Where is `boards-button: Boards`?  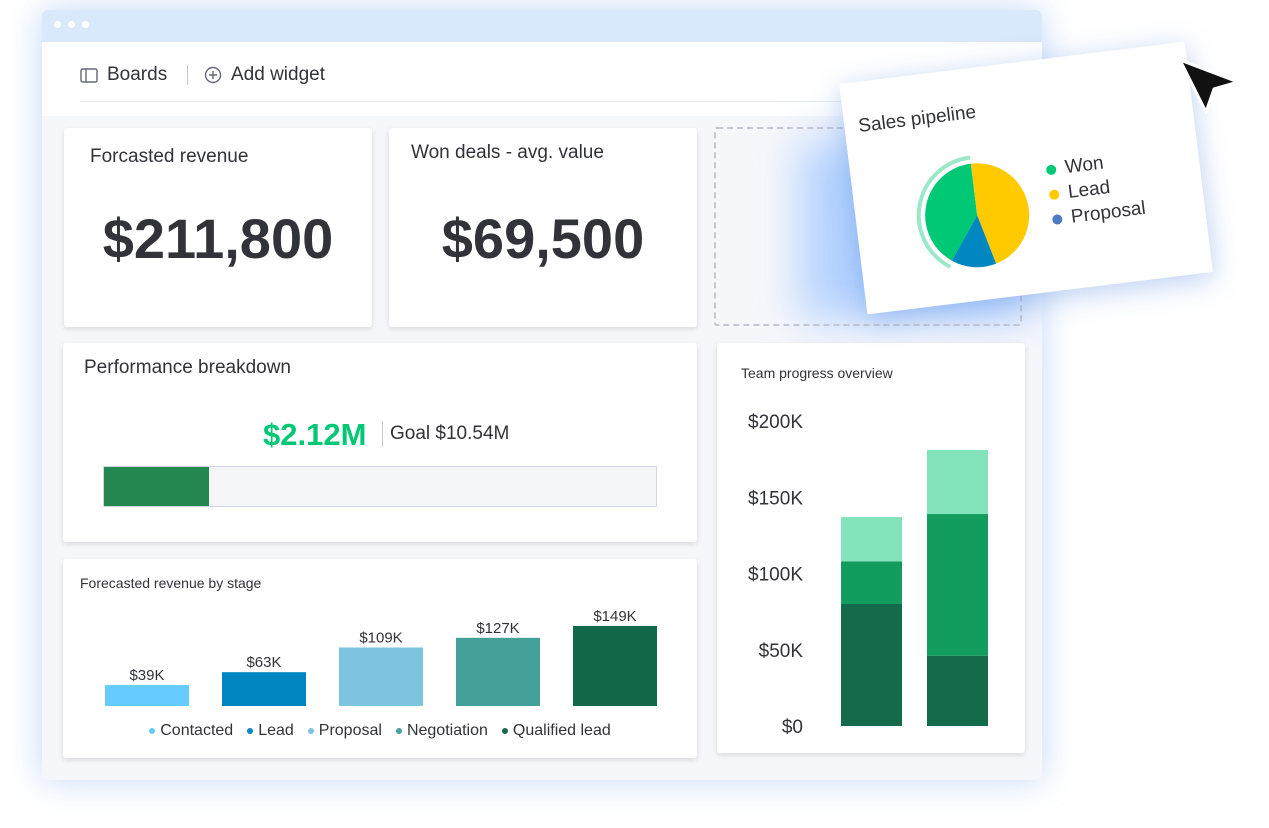
boards-button: Boards is located at coordinates (123, 75).